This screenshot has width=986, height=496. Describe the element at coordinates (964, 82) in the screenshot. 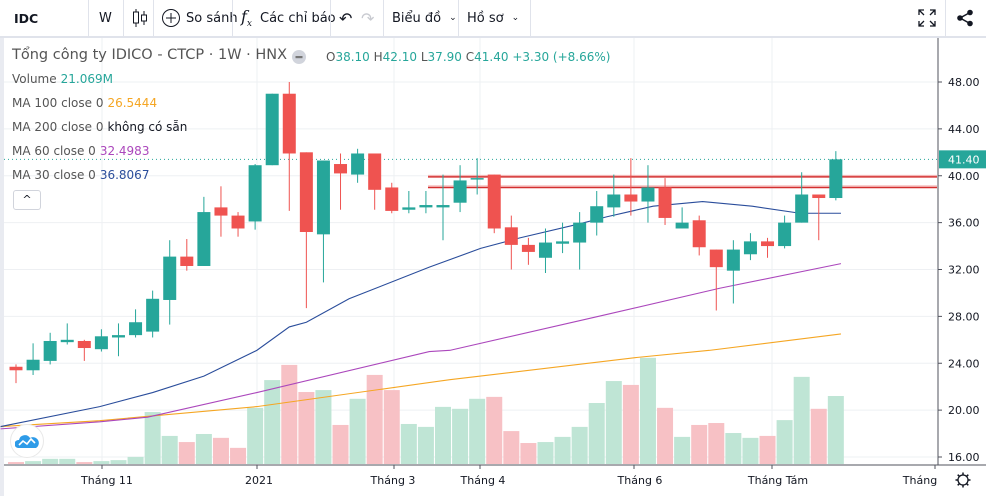

I see `price-tick-label: 48.00` at that location.